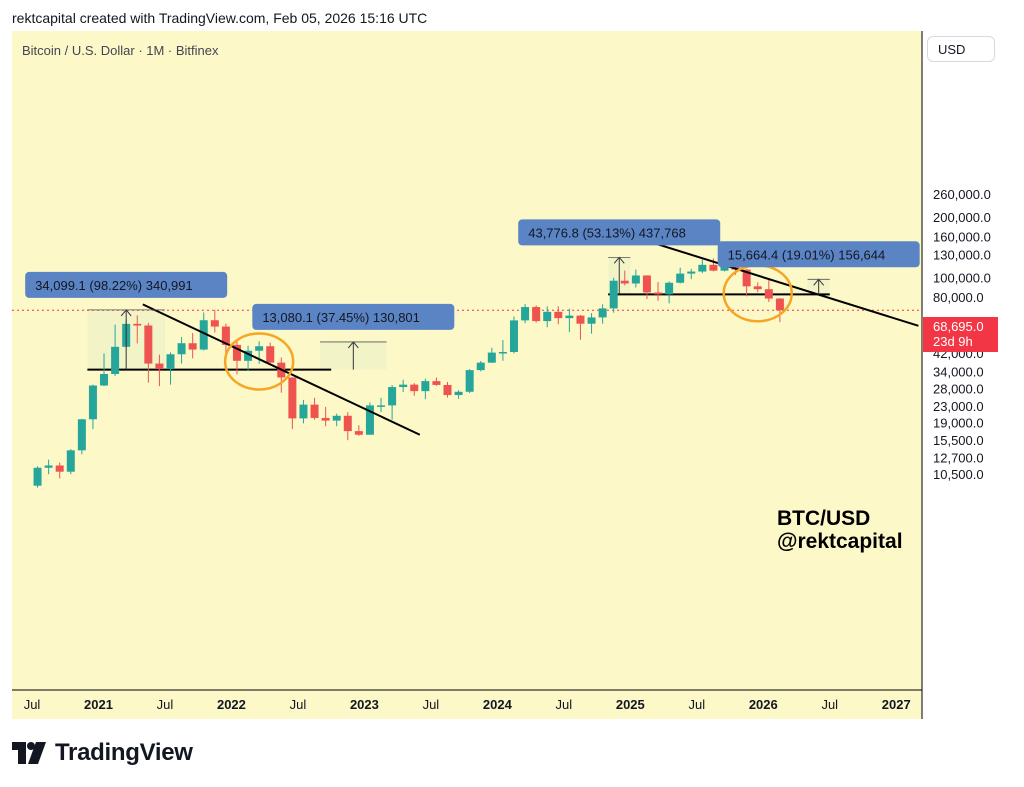 The image size is (1024, 787). Describe the element at coordinates (807, 254) in the screenshot. I see `measure-label-4: 15,664.4 (19.01%) 156,644` at that location.